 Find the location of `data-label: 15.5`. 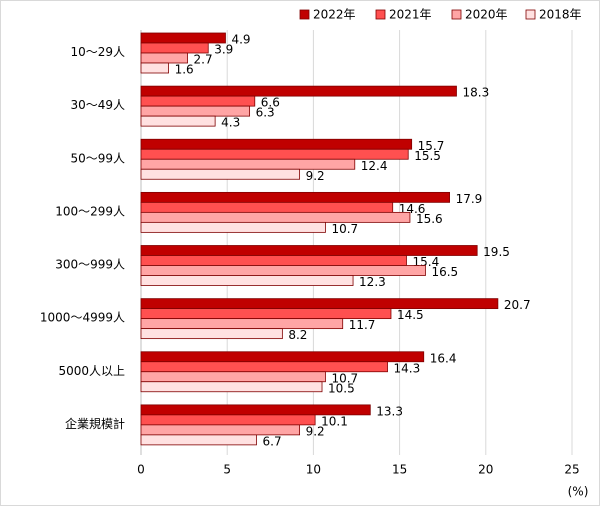

data-label: 15.5 is located at coordinates (427, 156).